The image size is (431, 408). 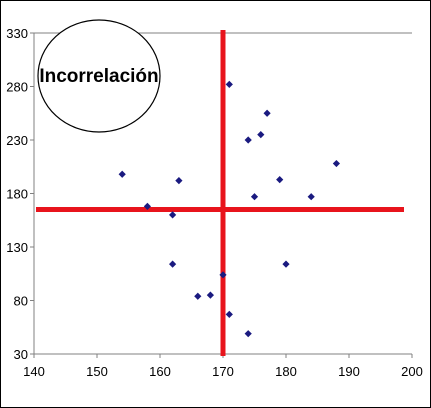 What do you see at coordinates (349, 371) in the screenshot?
I see `x-tick-label: 190` at bounding box center [349, 371].